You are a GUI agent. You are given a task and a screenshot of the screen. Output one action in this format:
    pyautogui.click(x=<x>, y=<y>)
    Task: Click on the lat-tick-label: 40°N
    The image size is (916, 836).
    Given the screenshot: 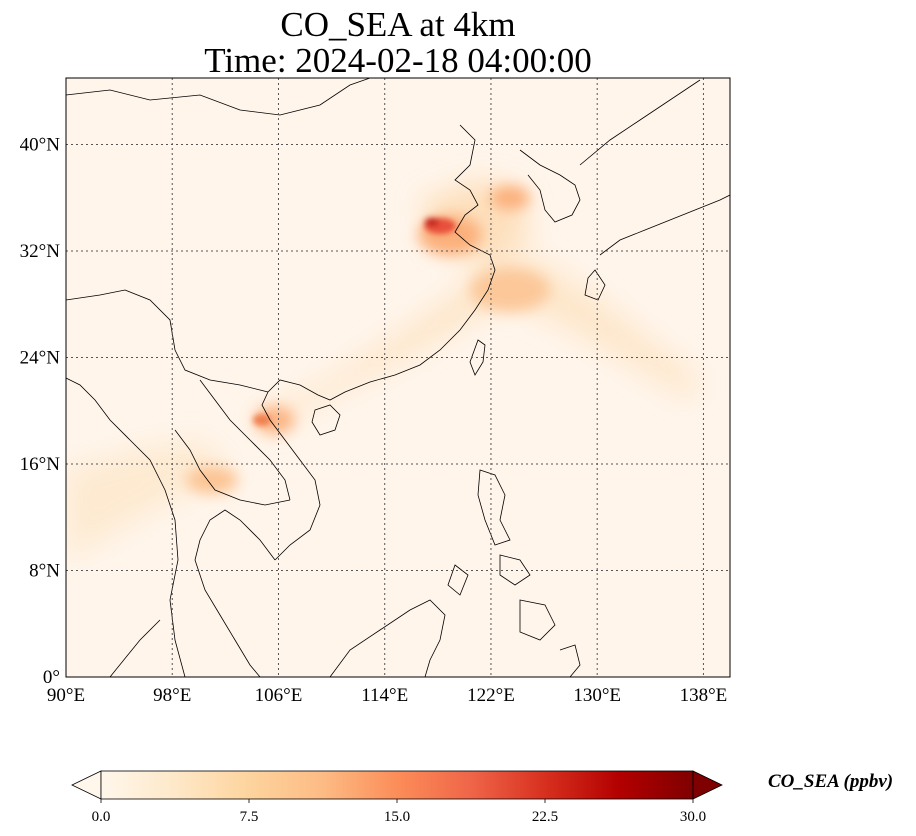 What is the action you would take?
    pyautogui.click(x=40, y=145)
    